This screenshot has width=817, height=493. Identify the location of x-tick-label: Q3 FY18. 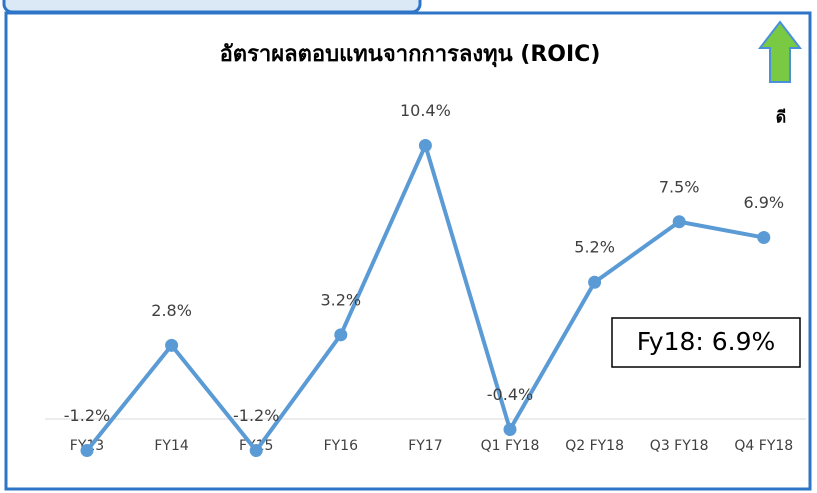
(679, 446).